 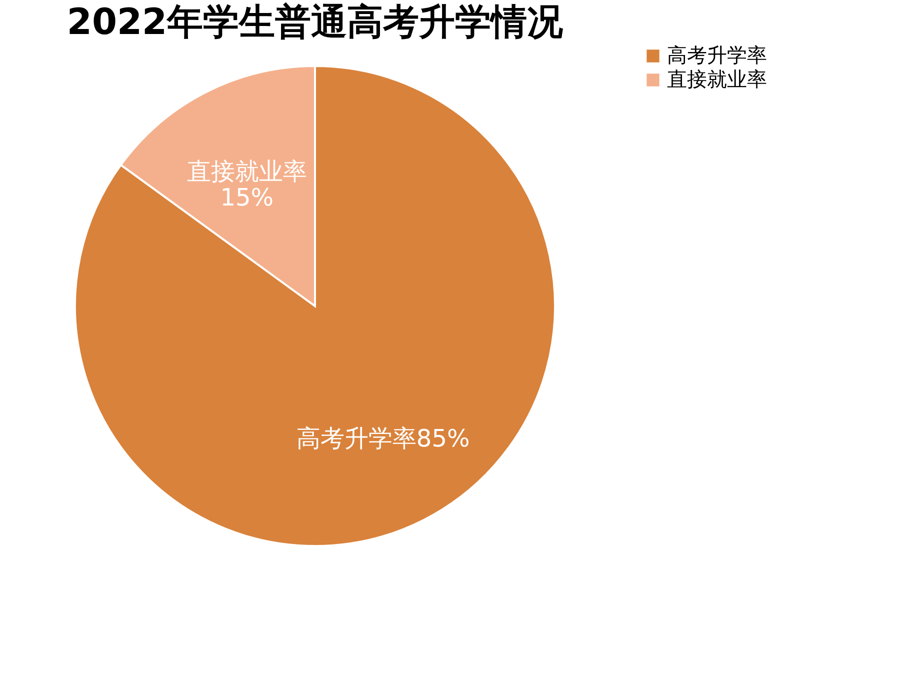 What do you see at coordinates (247, 197) in the screenshot?
I see `data-label: 15%` at bounding box center [247, 197].